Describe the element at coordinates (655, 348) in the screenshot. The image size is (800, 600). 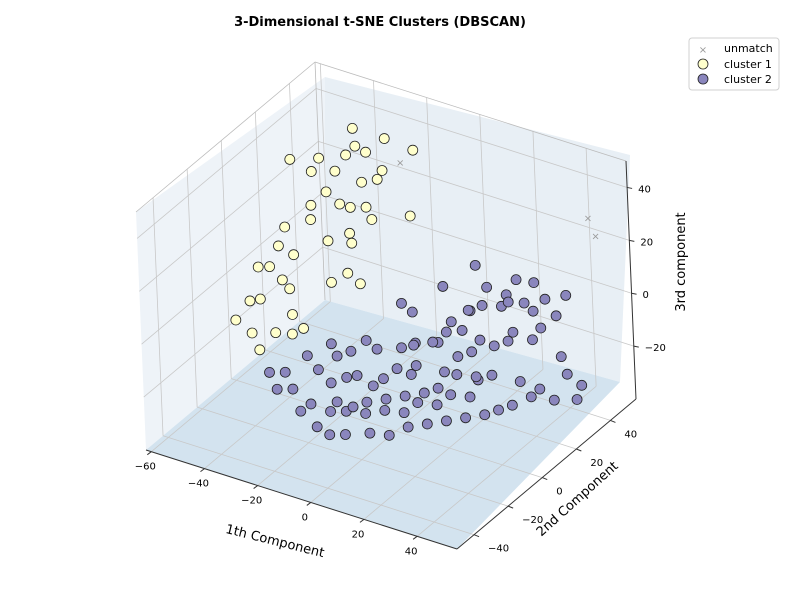
I see `z-tick-label: −20` at that location.